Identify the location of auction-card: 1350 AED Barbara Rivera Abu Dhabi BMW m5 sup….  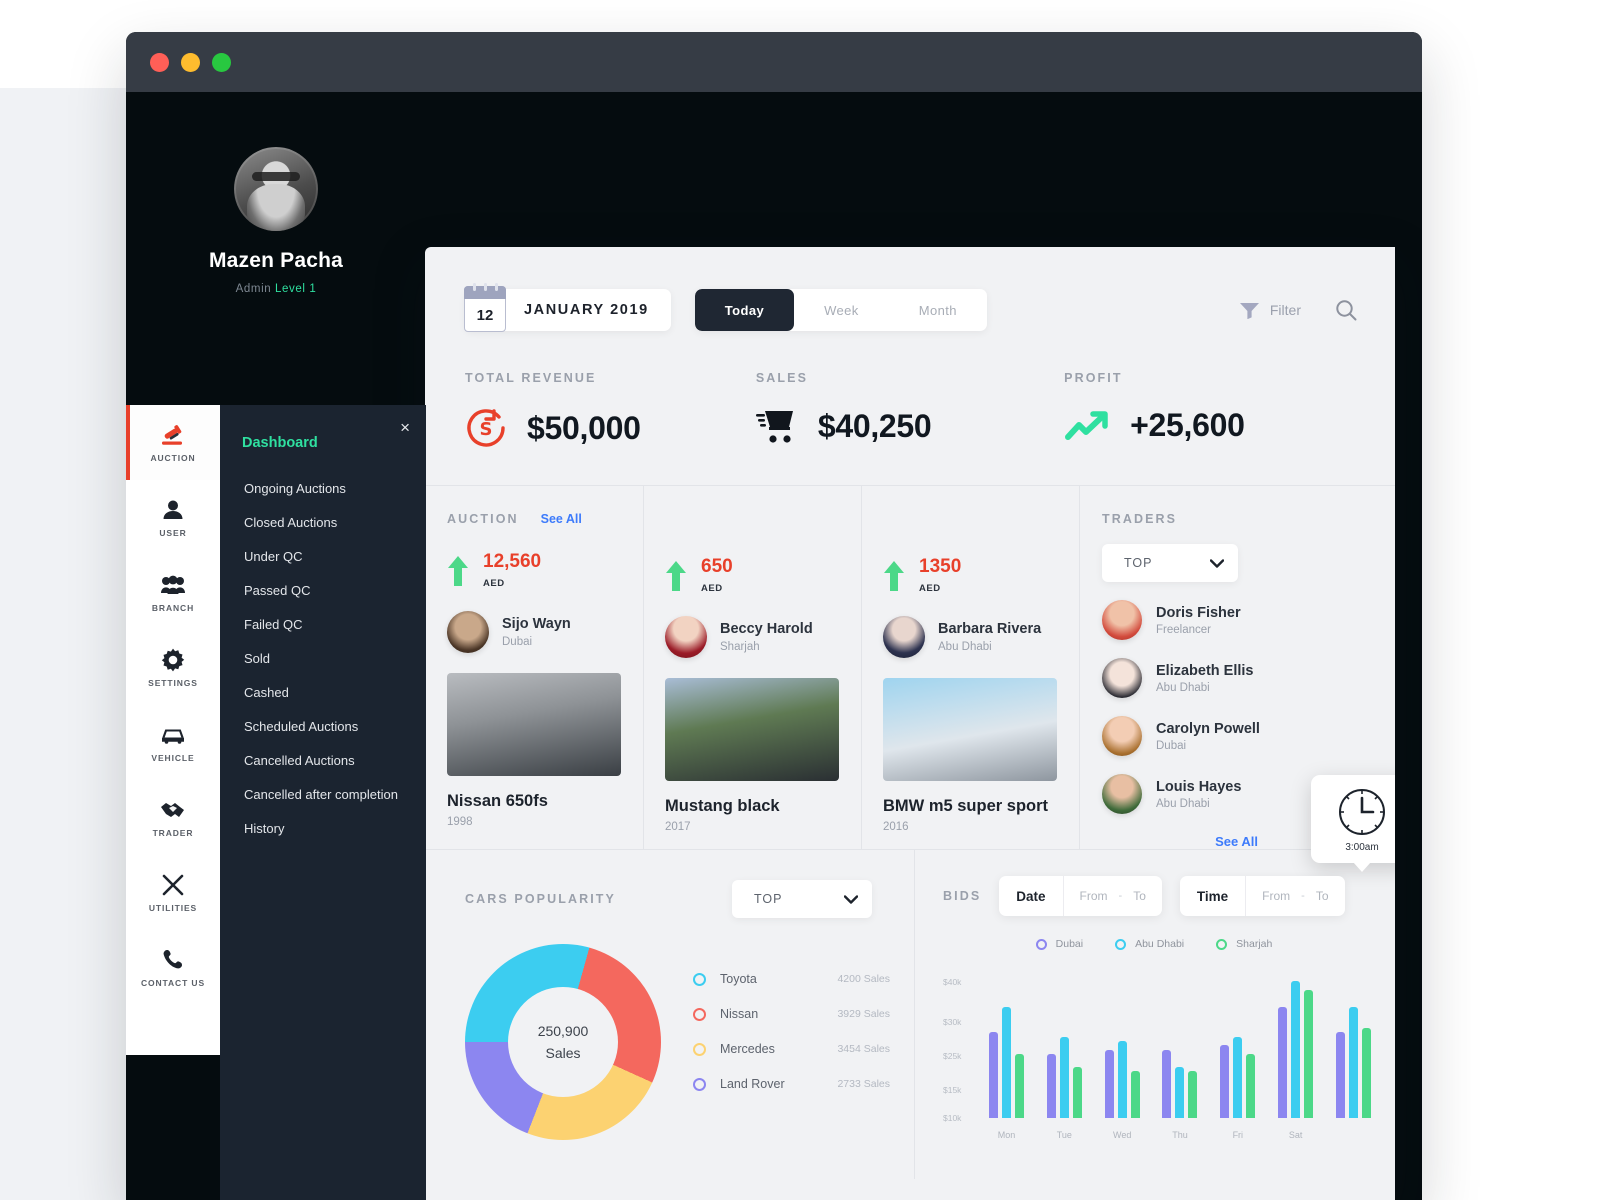
(970, 667).